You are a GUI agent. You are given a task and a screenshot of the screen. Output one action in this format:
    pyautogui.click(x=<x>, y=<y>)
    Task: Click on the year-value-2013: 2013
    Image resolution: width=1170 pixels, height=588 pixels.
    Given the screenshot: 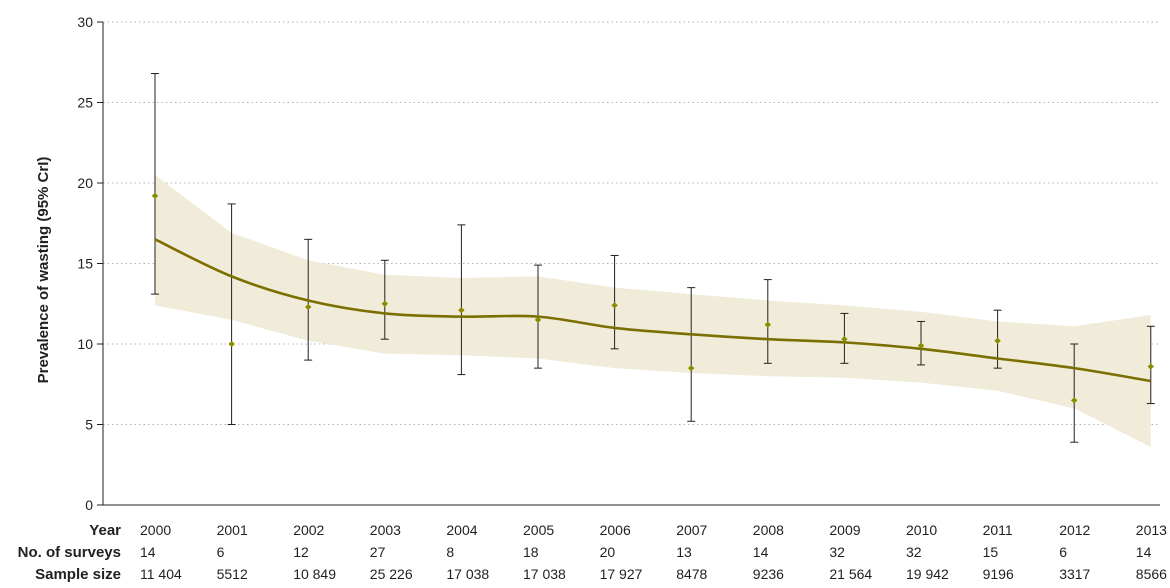 What is the action you would take?
    pyautogui.click(x=1151, y=530)
    